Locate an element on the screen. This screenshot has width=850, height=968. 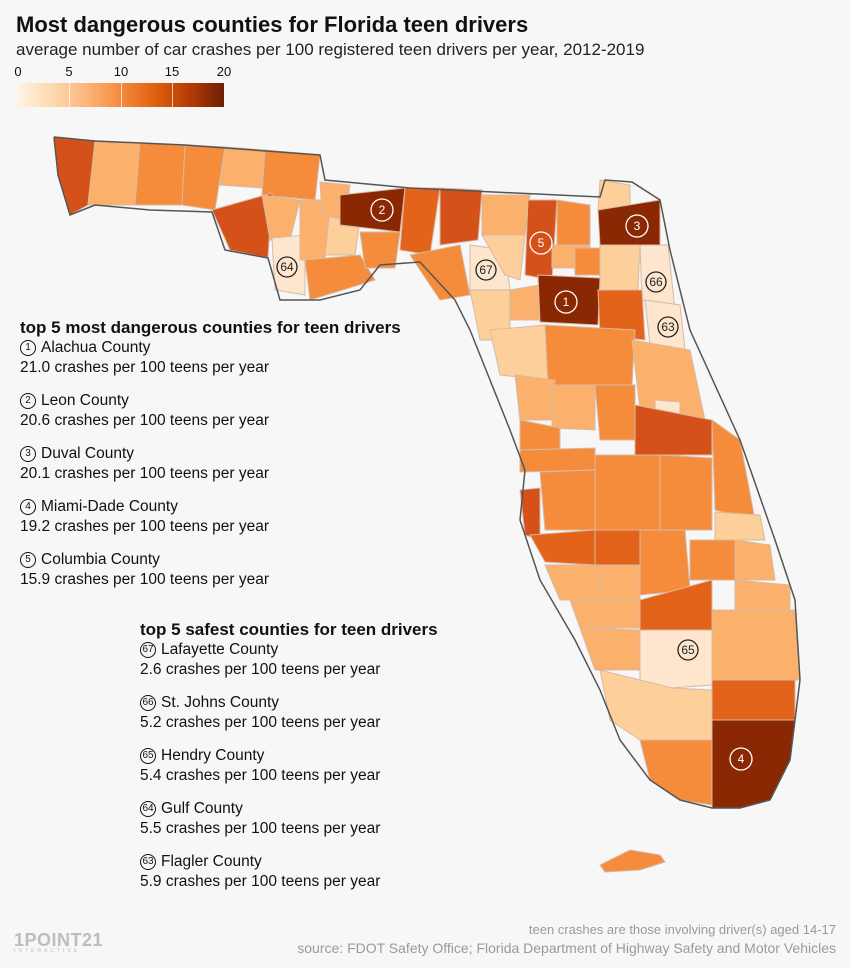
county-charlotte is located at coordinates (605, 614).